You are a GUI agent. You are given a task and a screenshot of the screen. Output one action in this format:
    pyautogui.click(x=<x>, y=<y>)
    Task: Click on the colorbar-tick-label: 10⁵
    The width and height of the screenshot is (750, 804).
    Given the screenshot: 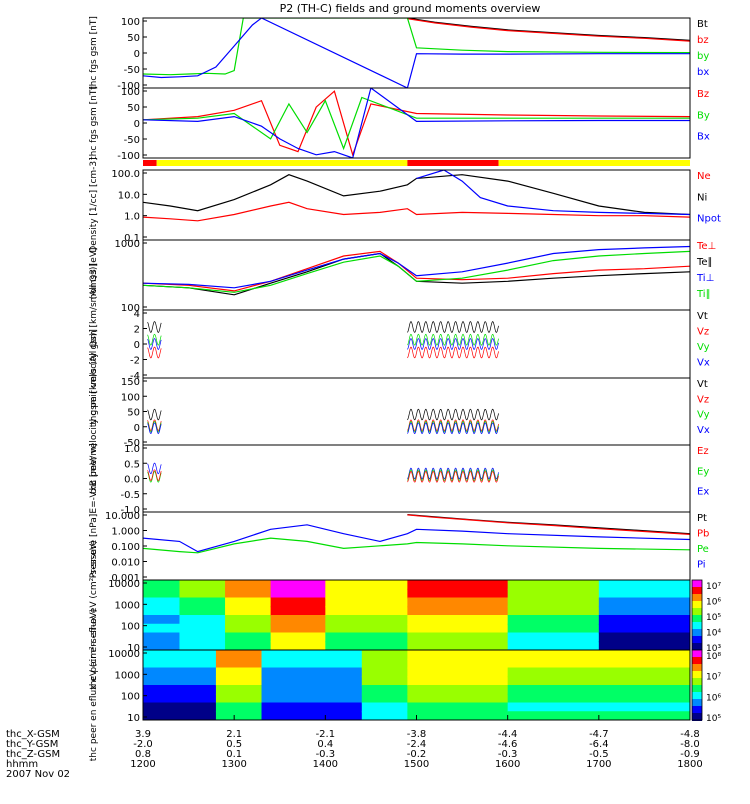 What is the action you would take?
    pyautogui.click(x=713, y=618)
    